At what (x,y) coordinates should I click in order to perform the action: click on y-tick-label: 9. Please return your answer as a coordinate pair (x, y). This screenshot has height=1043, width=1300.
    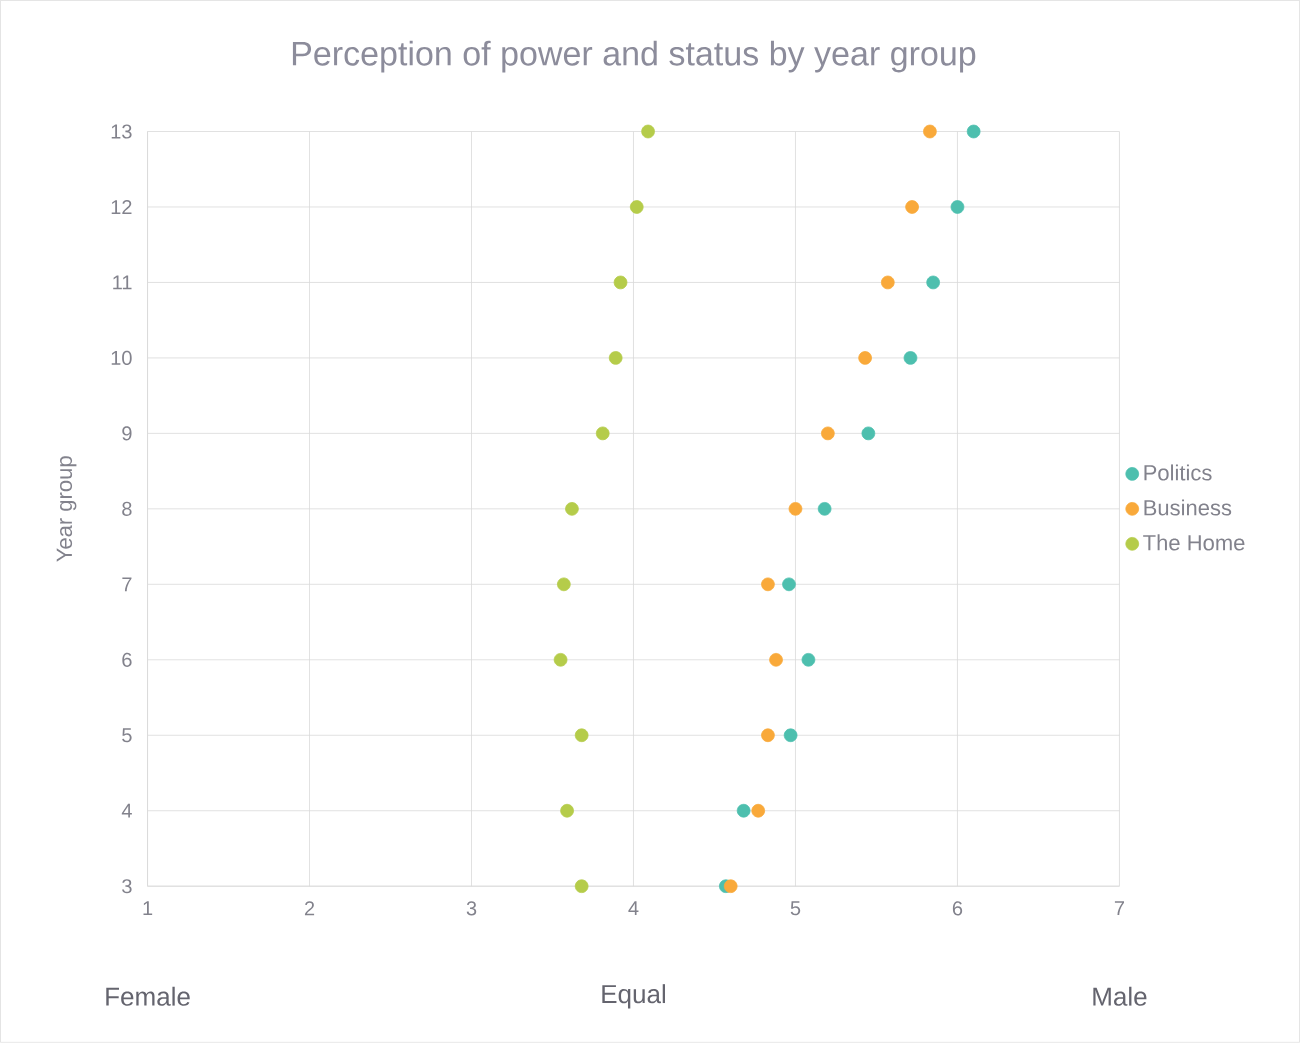
    Looking at the image, I should click on (127, 433).